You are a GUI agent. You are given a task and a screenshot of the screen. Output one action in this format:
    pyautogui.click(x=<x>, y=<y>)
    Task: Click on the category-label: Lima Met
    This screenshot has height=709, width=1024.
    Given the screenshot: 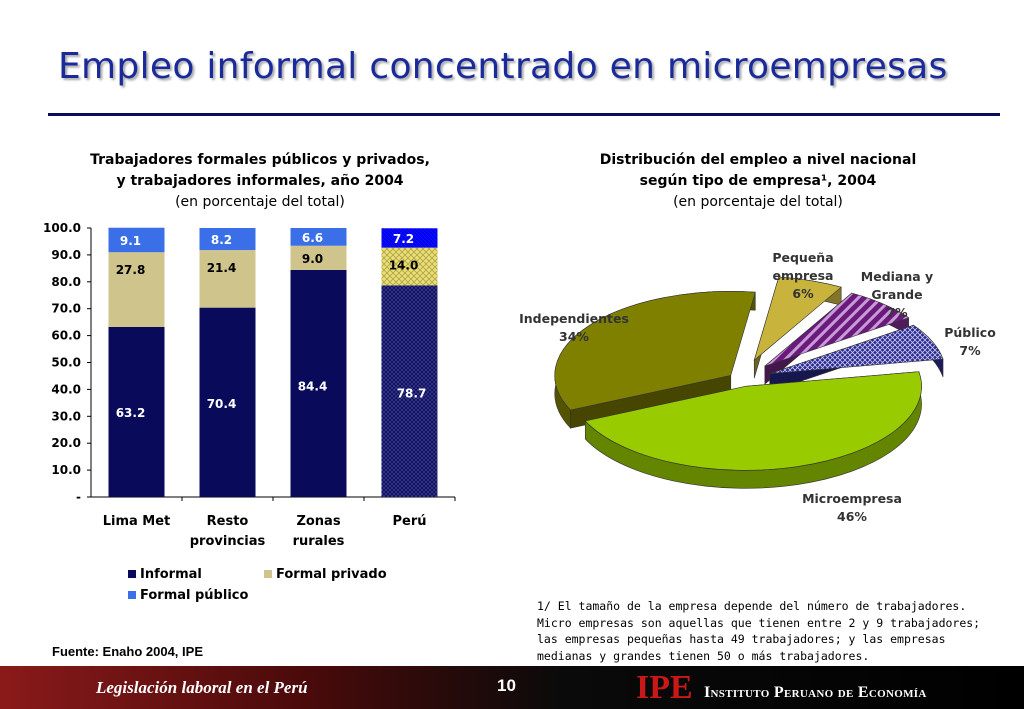 What is the action you would take?
    pyautogui.click(x=137, y=521)
    